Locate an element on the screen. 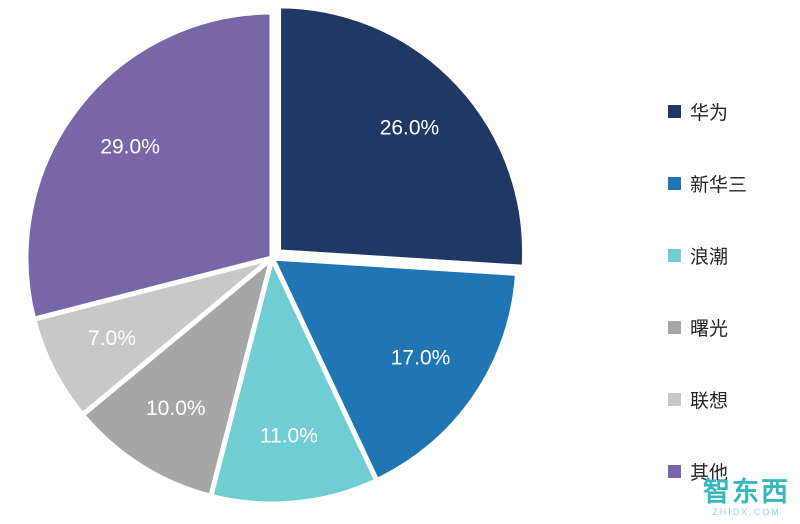 This screenshot has height=524, width=800. legend-item-5: 其他 is located at coordinates (707, 471).